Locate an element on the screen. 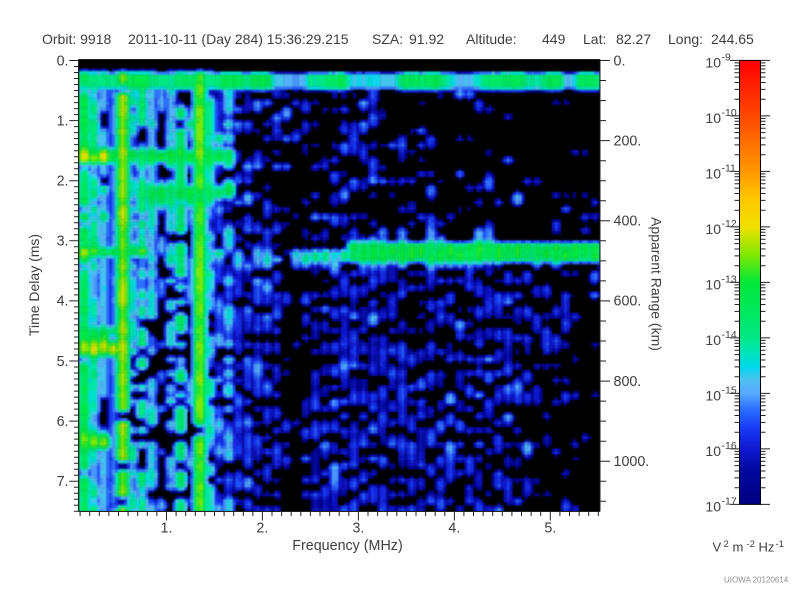  svg-text: 2 is located at coordinates (726, 544).